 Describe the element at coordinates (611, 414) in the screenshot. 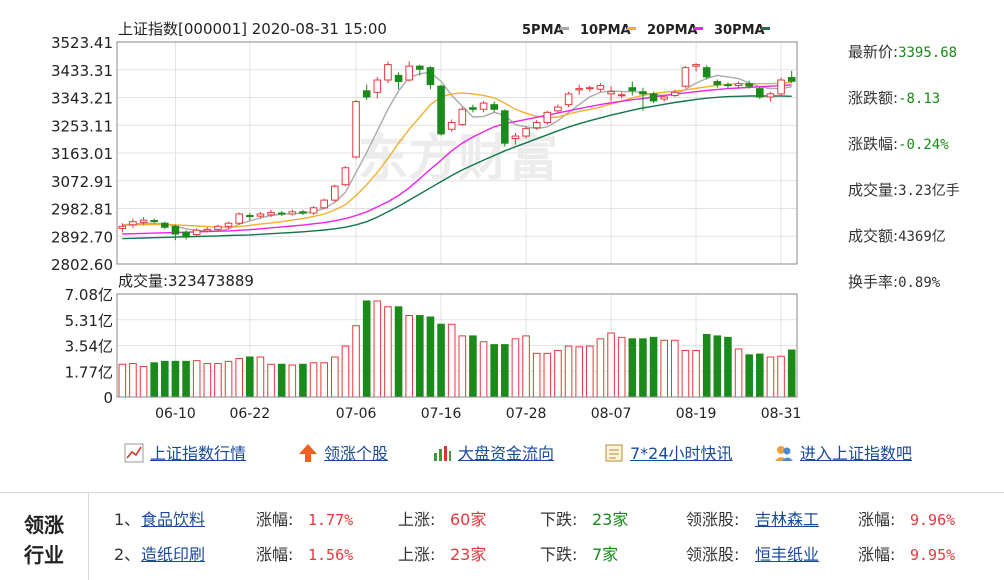

I see `x-tick-label: 08-07` at that location.